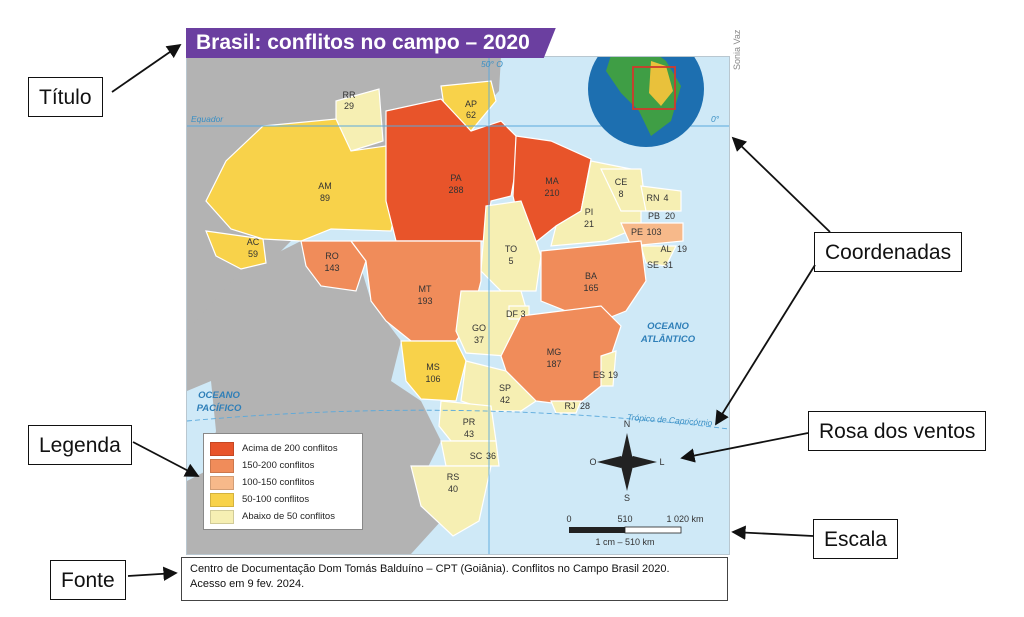 The height and width of the screenshot is (617, 1024). Describe the element at coordinates (668, 326) in the screenshot. I see `ocean-atlantic-line1: OCEANO` at that location.